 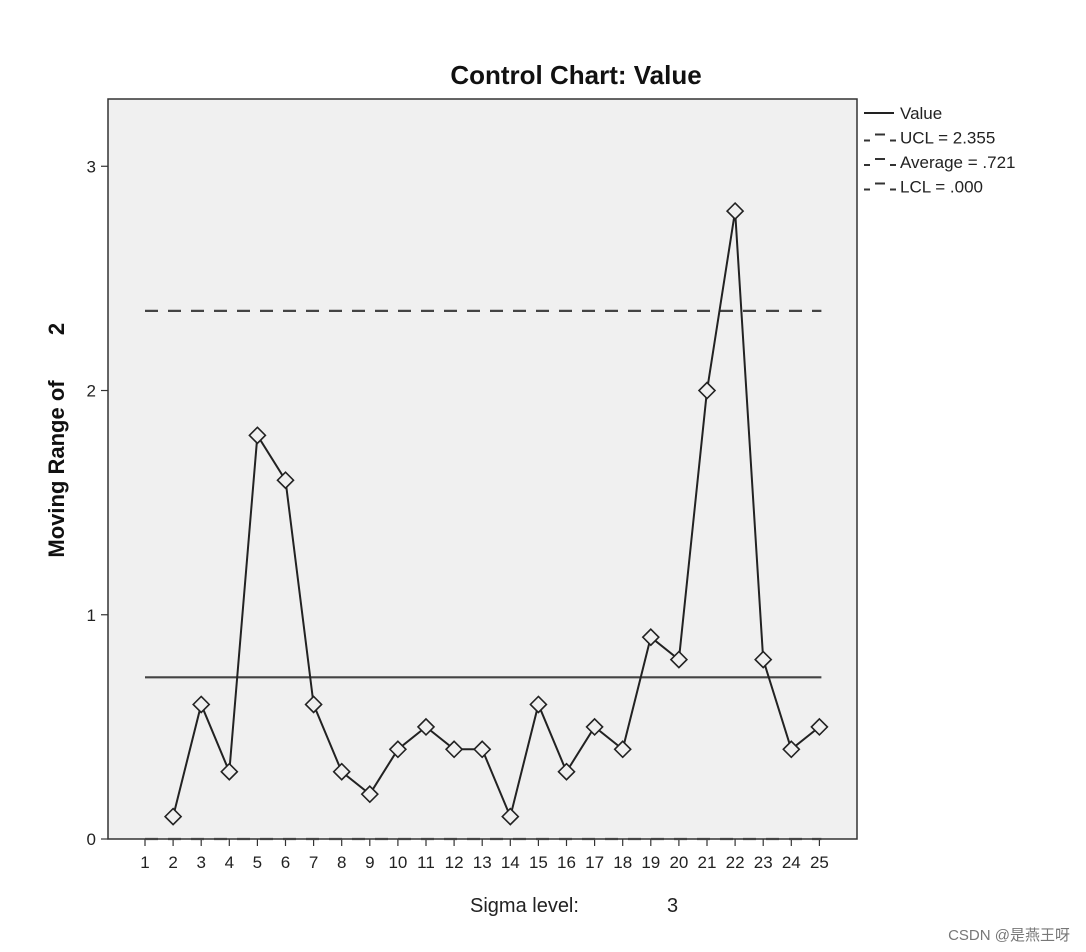 What do you see at coordinates (313, 862) in the screenshot?
I see `x-tick-label: 7` at bounding box center [313, 862].